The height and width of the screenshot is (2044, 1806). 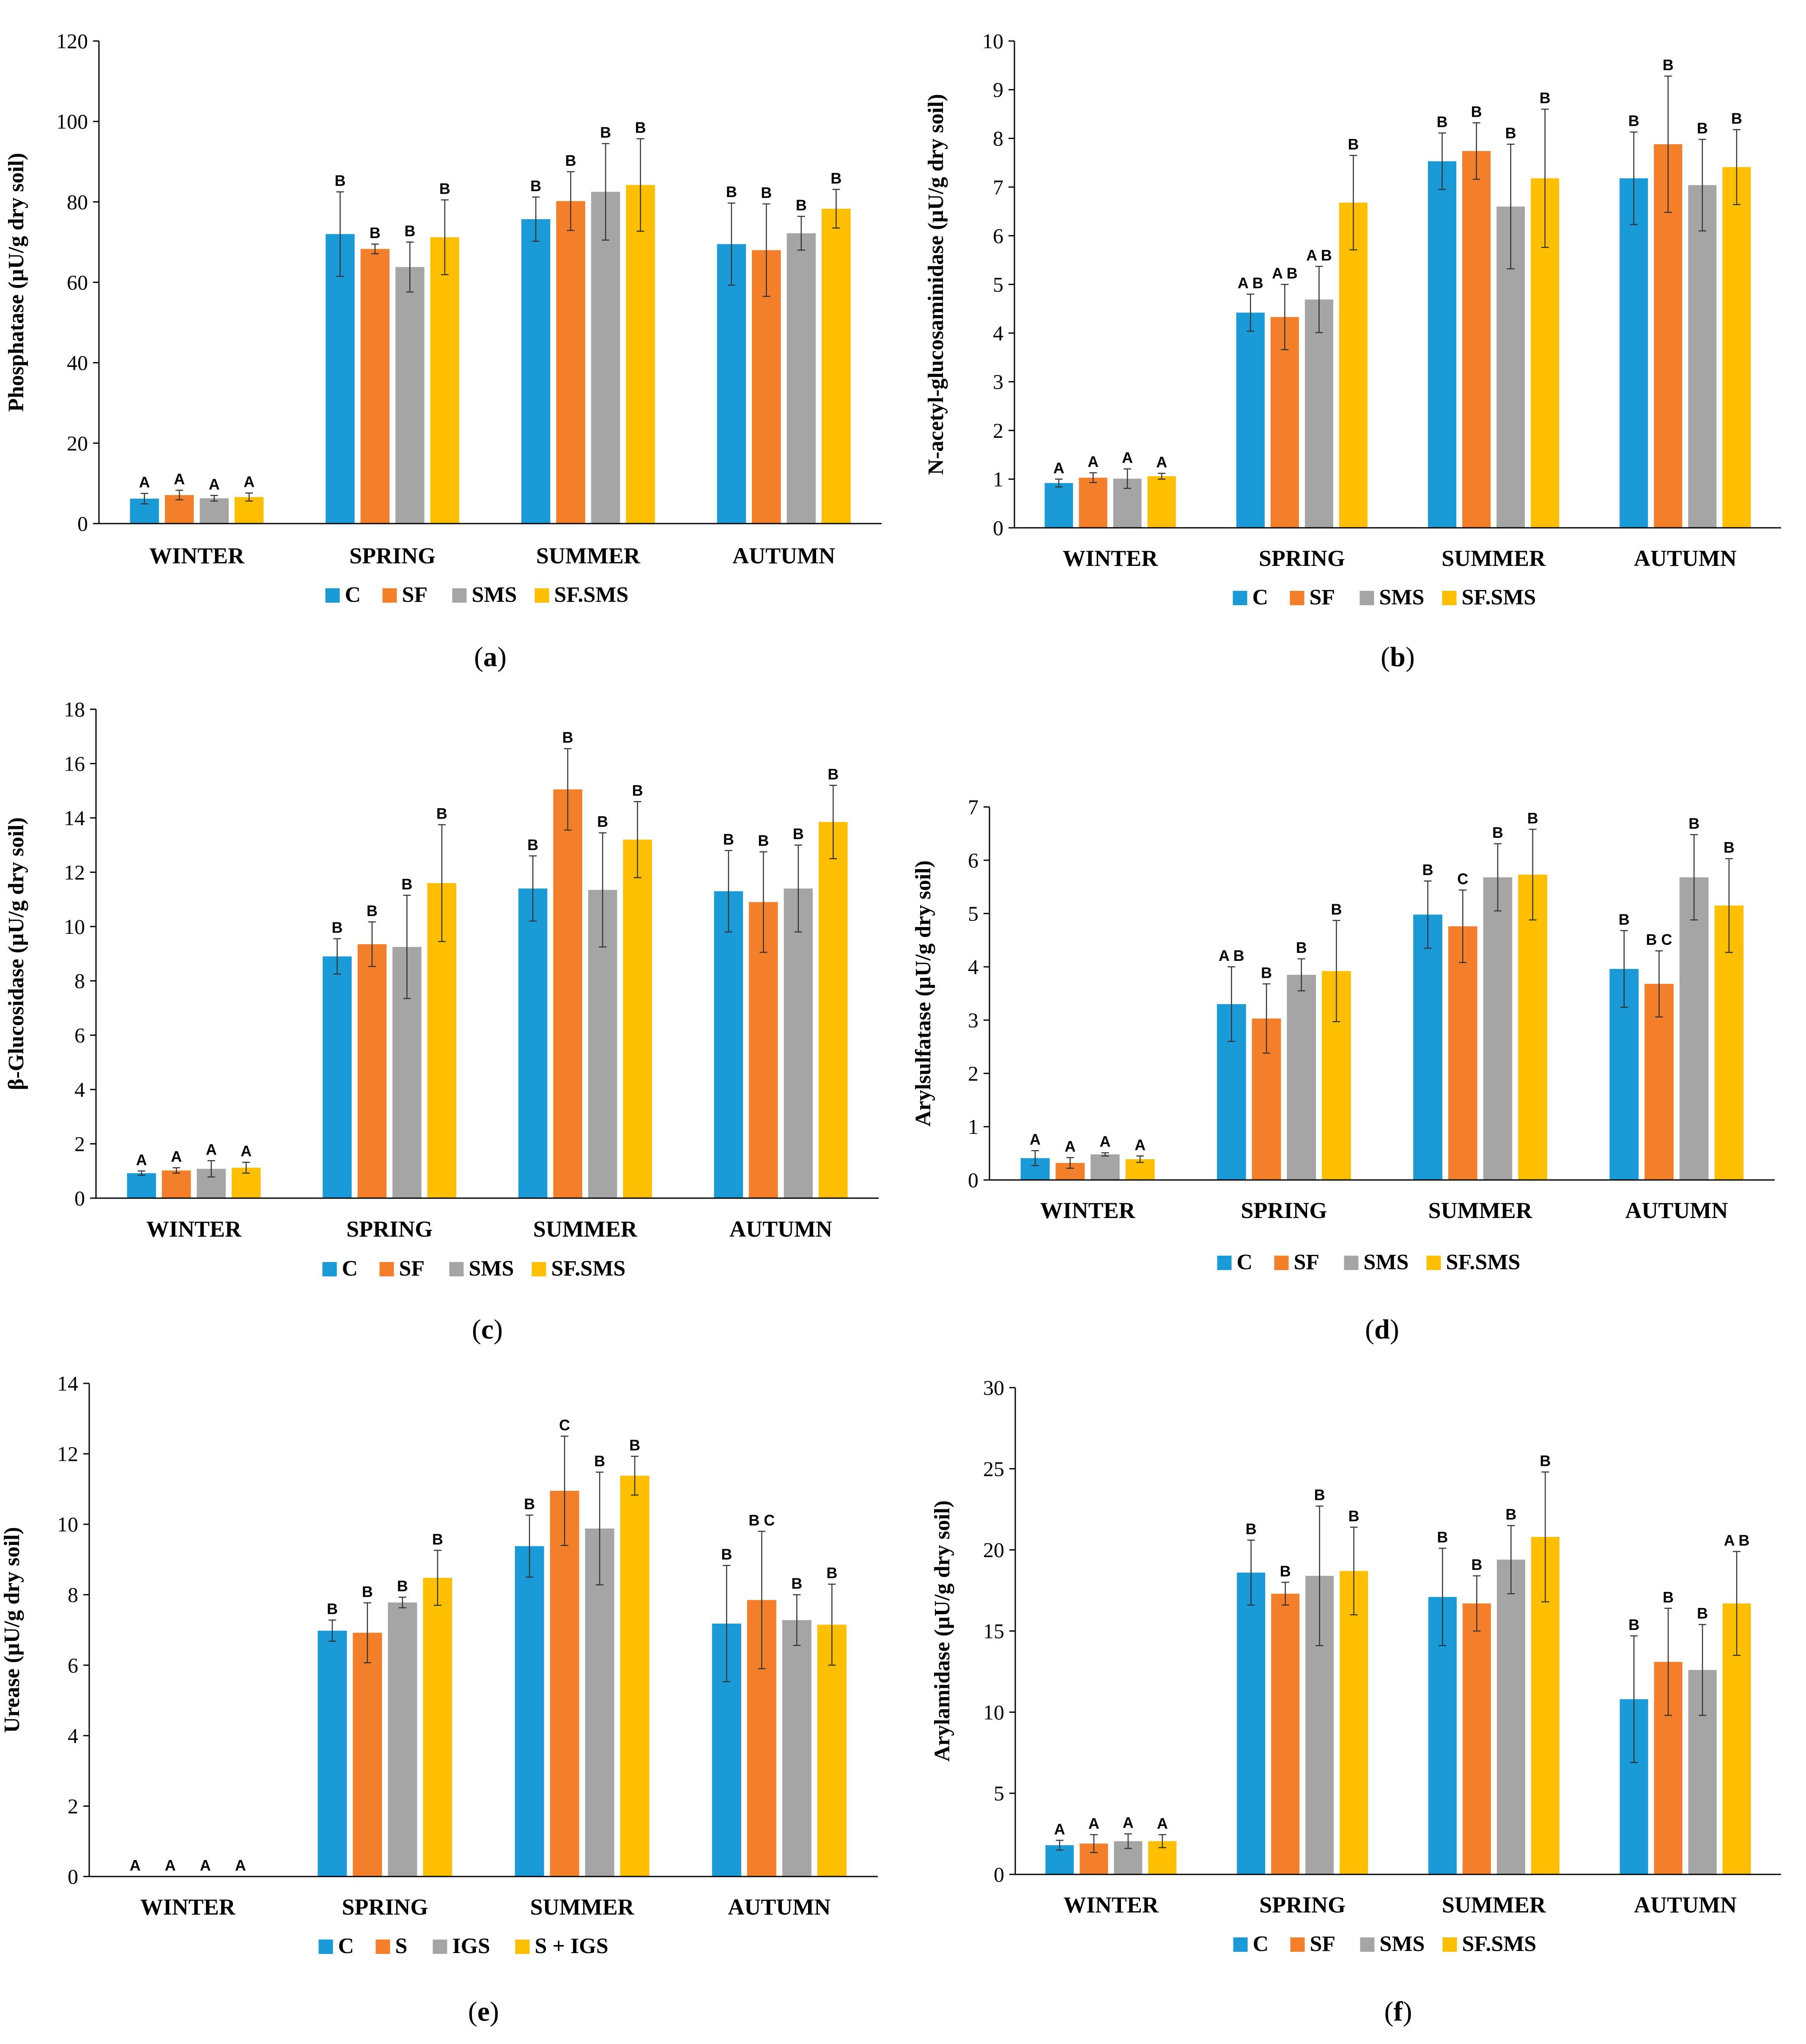 I want to click on x-category-label: SPRING, so click(x=1284, y=1210).